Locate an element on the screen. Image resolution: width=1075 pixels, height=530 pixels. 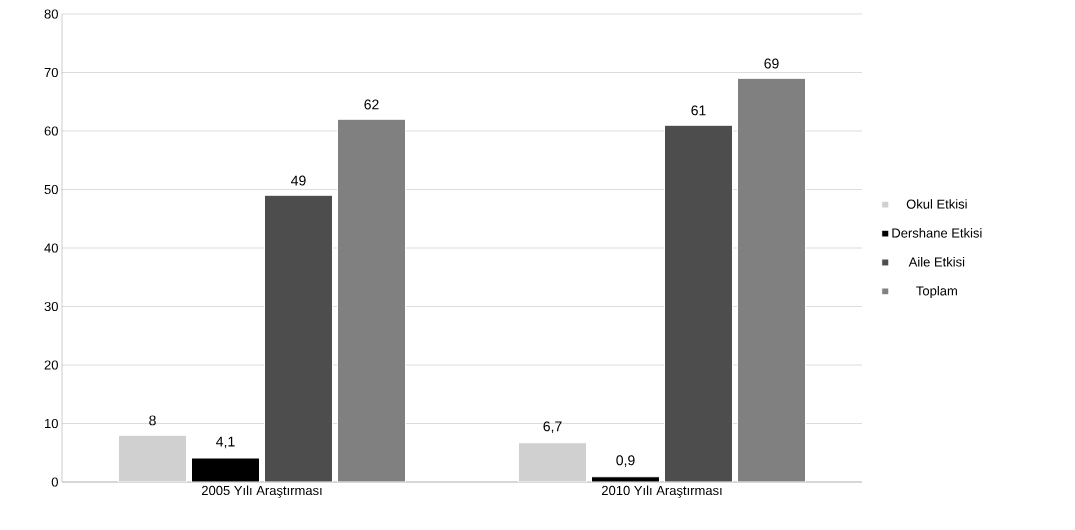
y-tick-label: 50 is located at coordinates (51, 189).